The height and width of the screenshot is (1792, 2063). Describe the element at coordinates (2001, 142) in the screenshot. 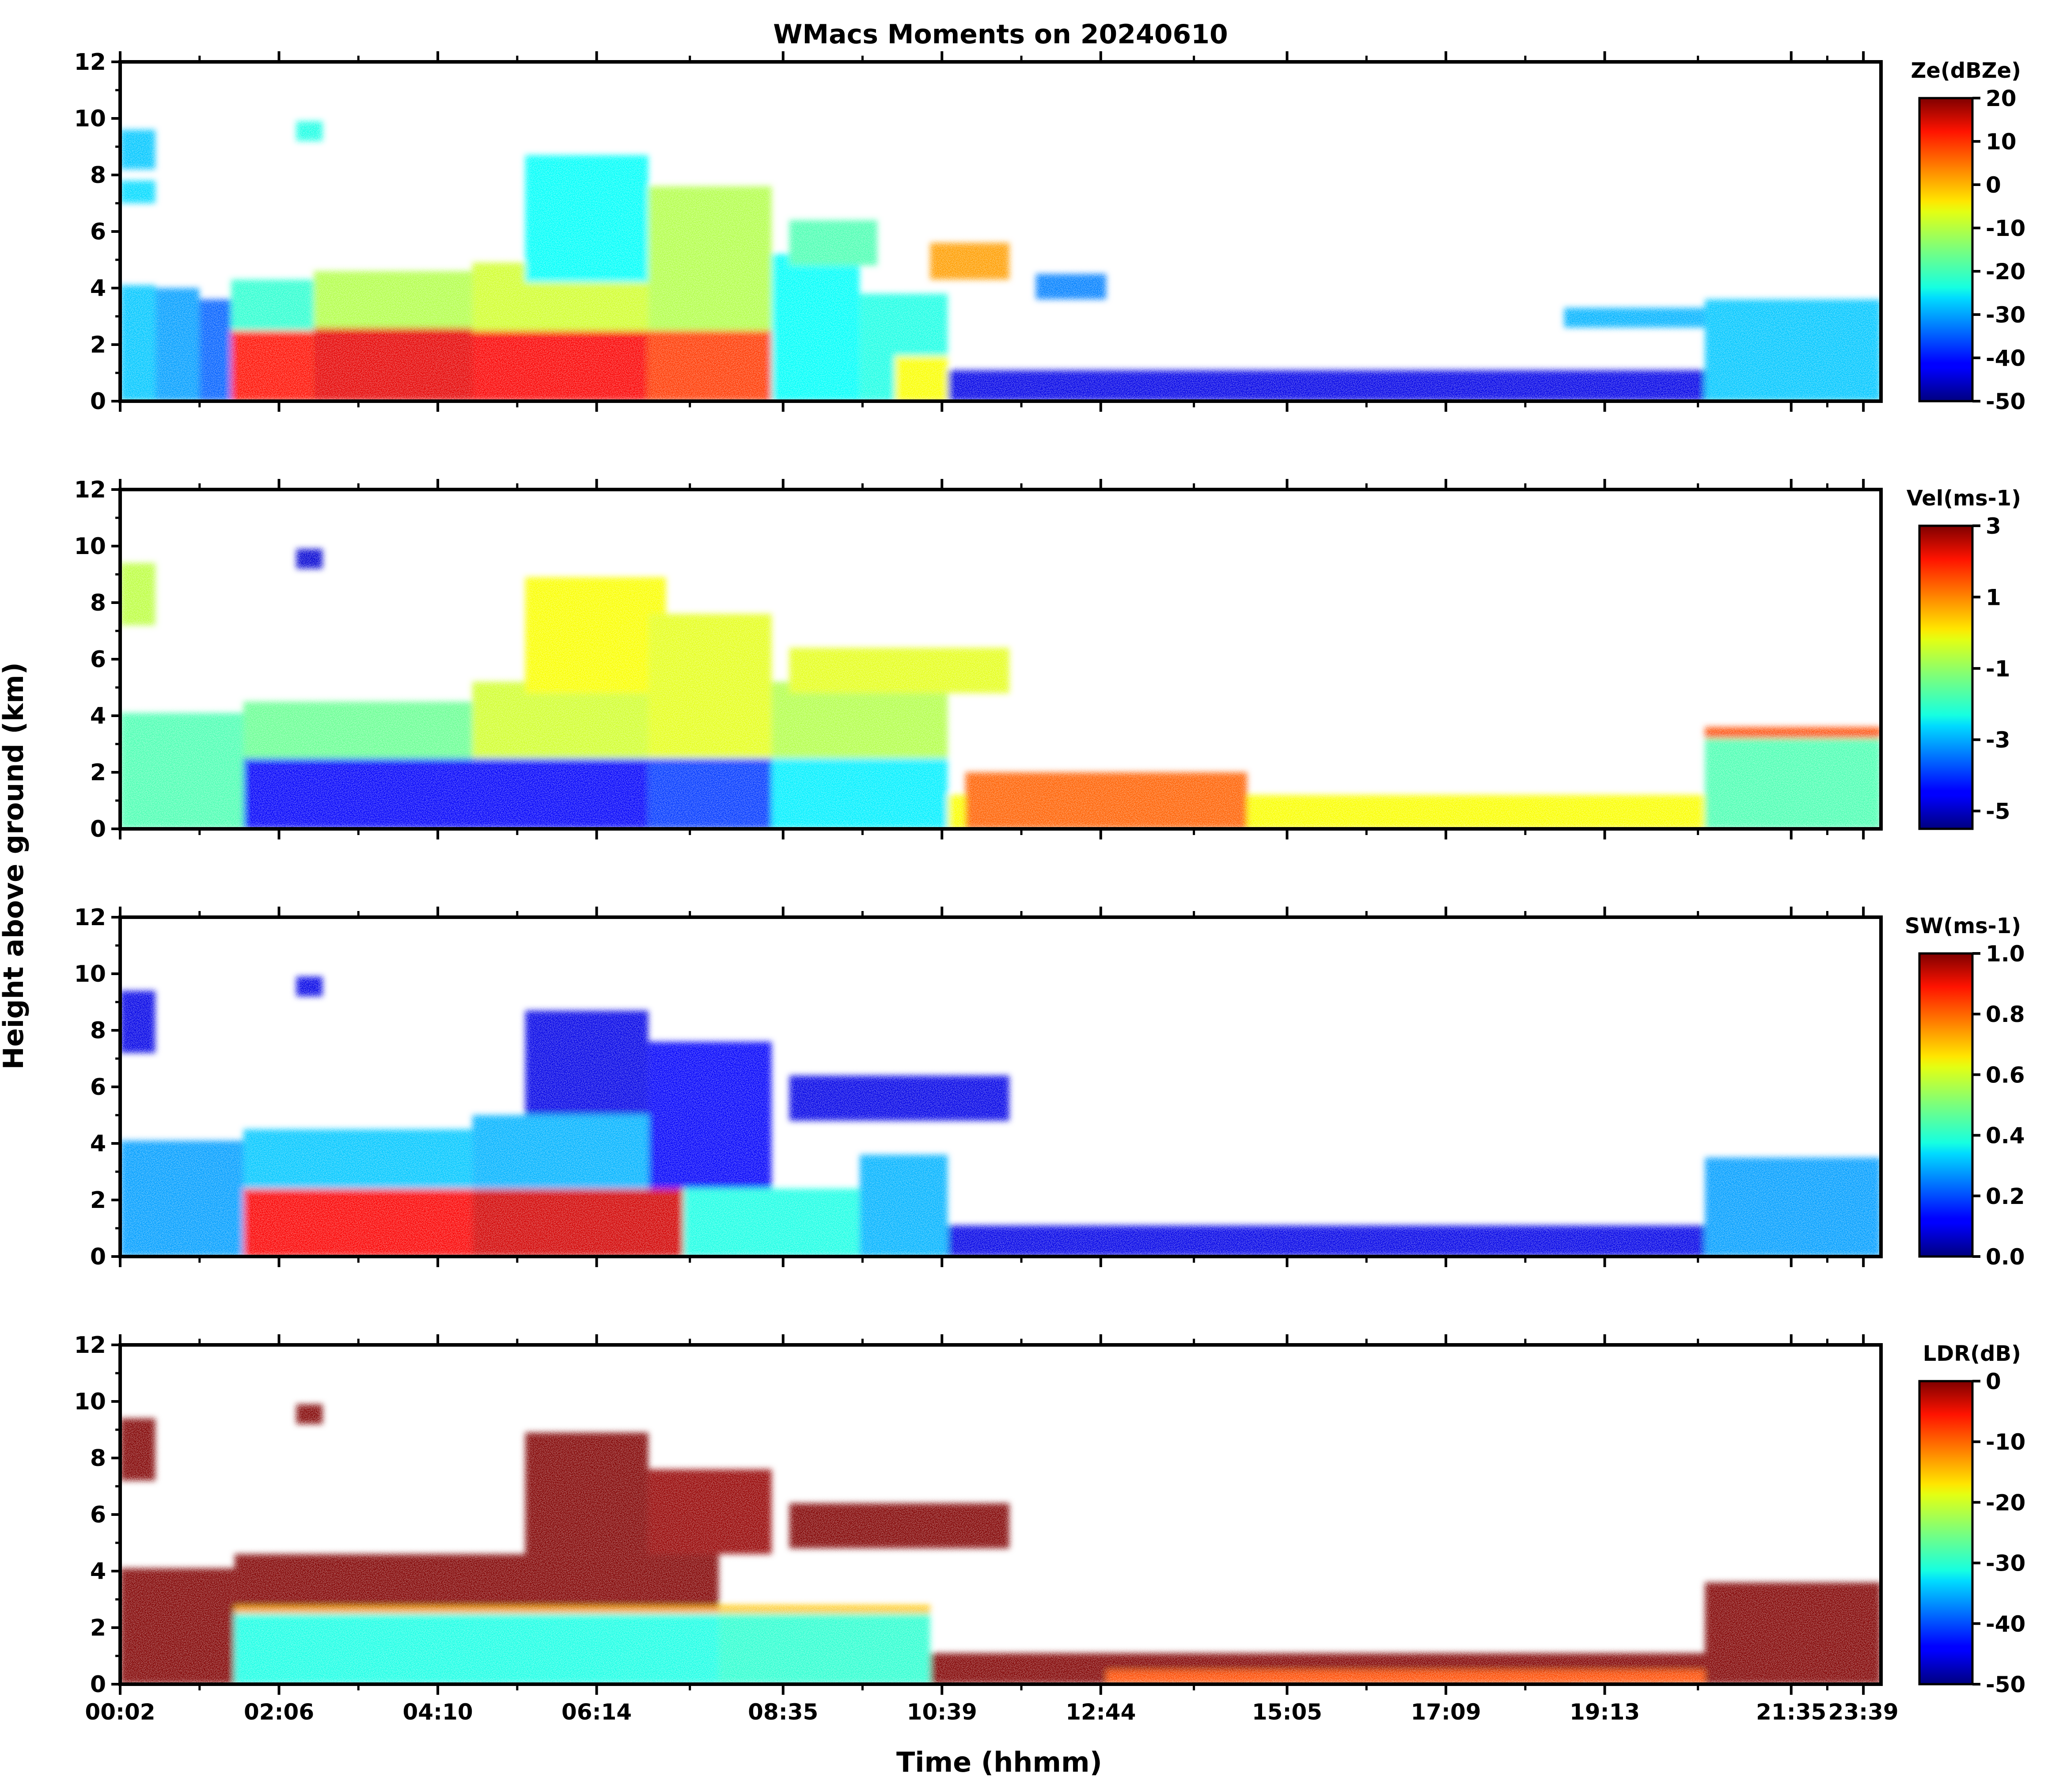

I see `colorbar-tick-label: 10` at that location.